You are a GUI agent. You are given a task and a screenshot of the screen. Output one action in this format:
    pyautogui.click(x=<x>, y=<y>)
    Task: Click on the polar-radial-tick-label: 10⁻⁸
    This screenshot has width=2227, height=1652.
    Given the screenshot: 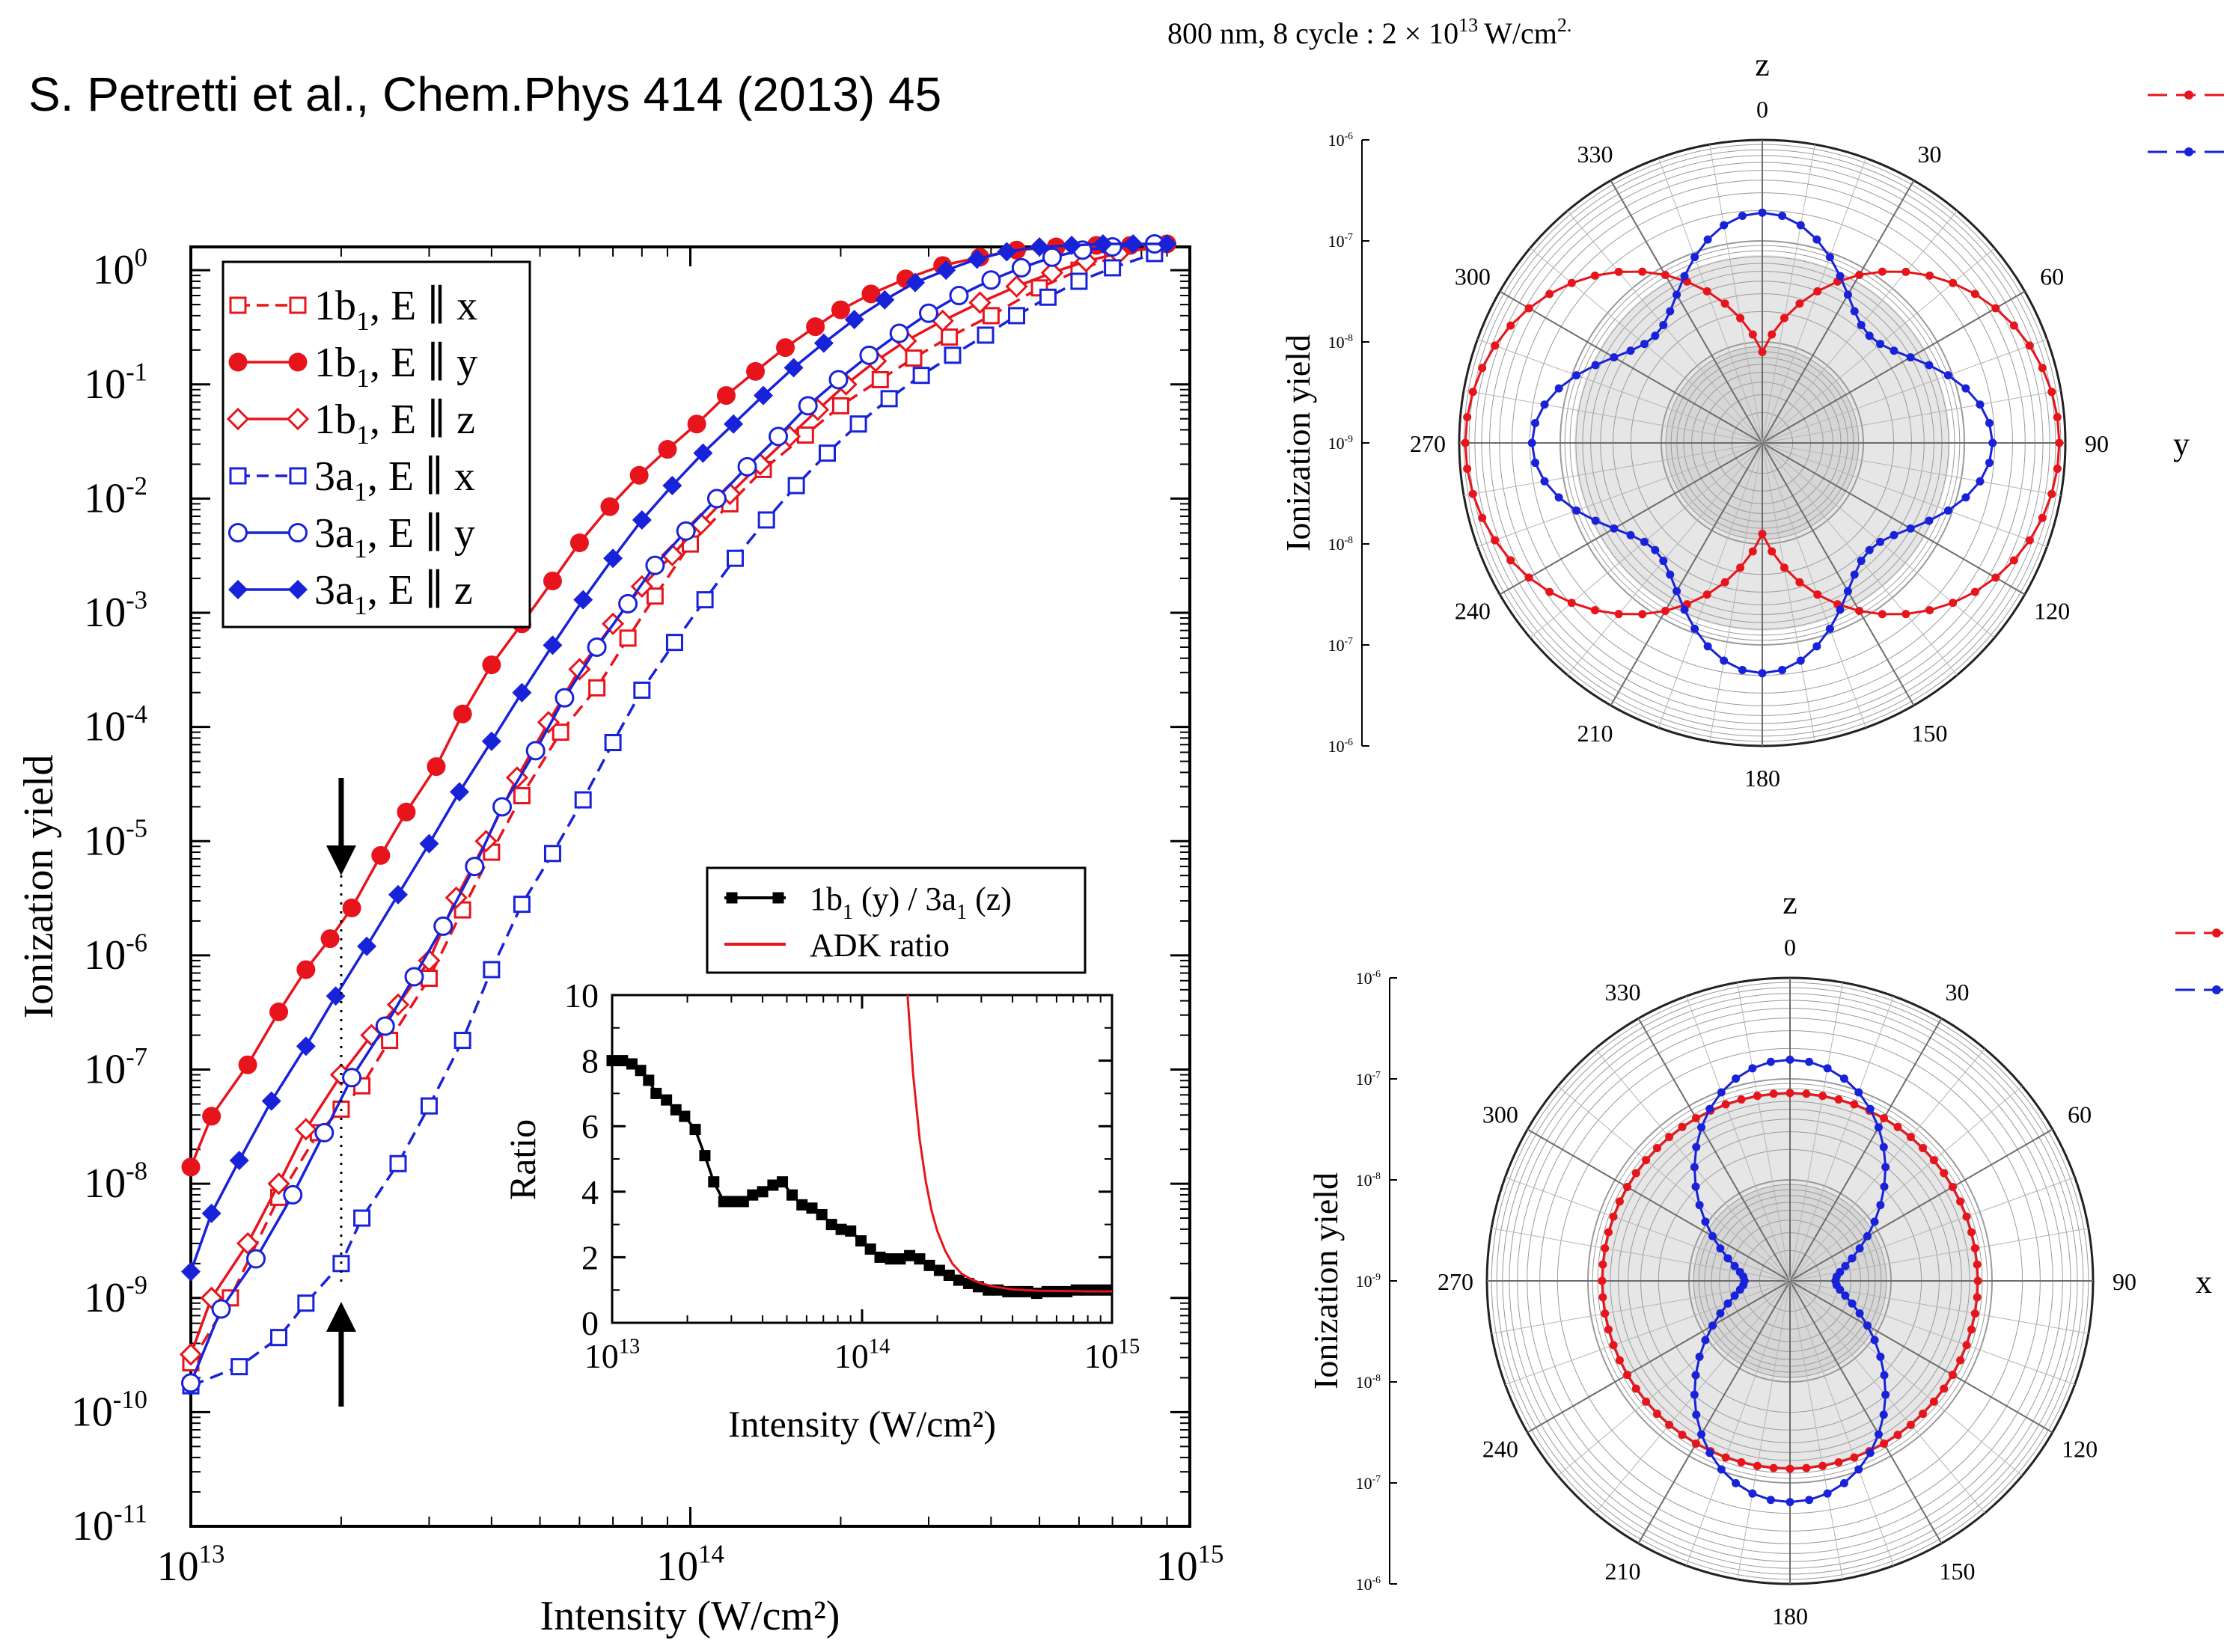 What is the action you would take?
    pyautogui.click(x=1341, y=342)
    